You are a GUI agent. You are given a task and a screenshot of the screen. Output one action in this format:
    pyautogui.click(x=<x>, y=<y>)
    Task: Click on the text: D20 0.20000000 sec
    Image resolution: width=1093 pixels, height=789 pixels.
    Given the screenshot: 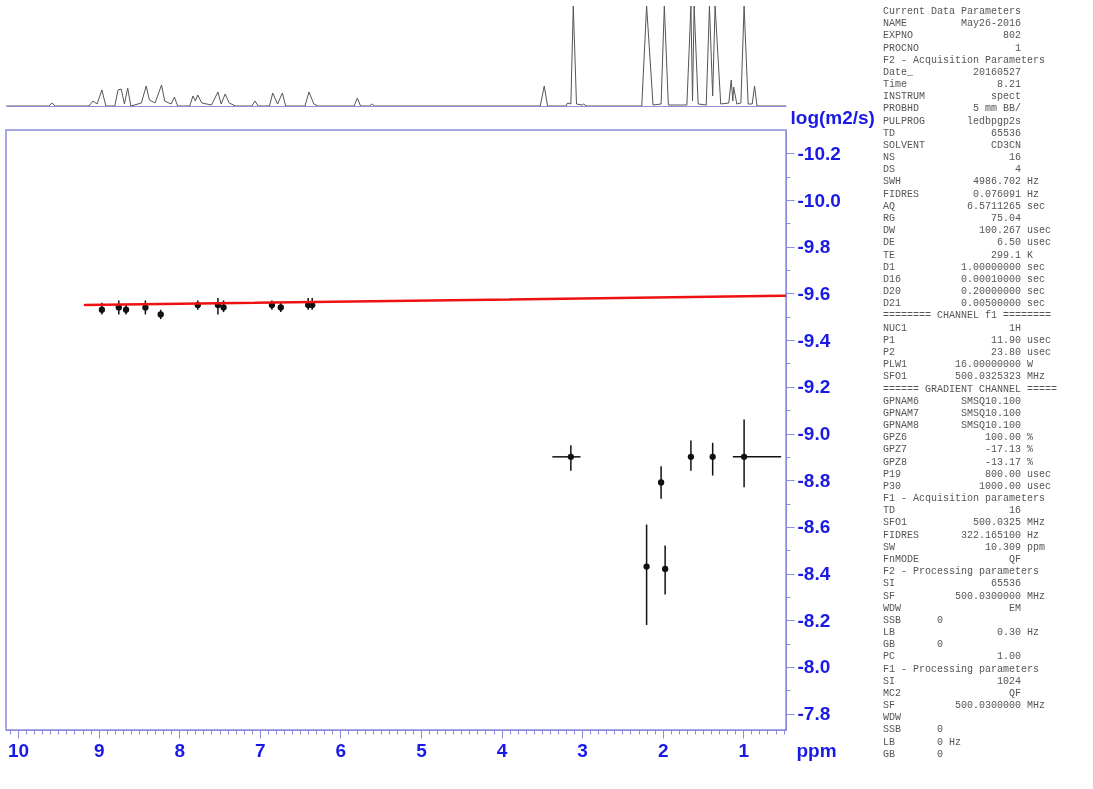 What is the action you would take?
    pyautogui.click(x=964, y=292)
    